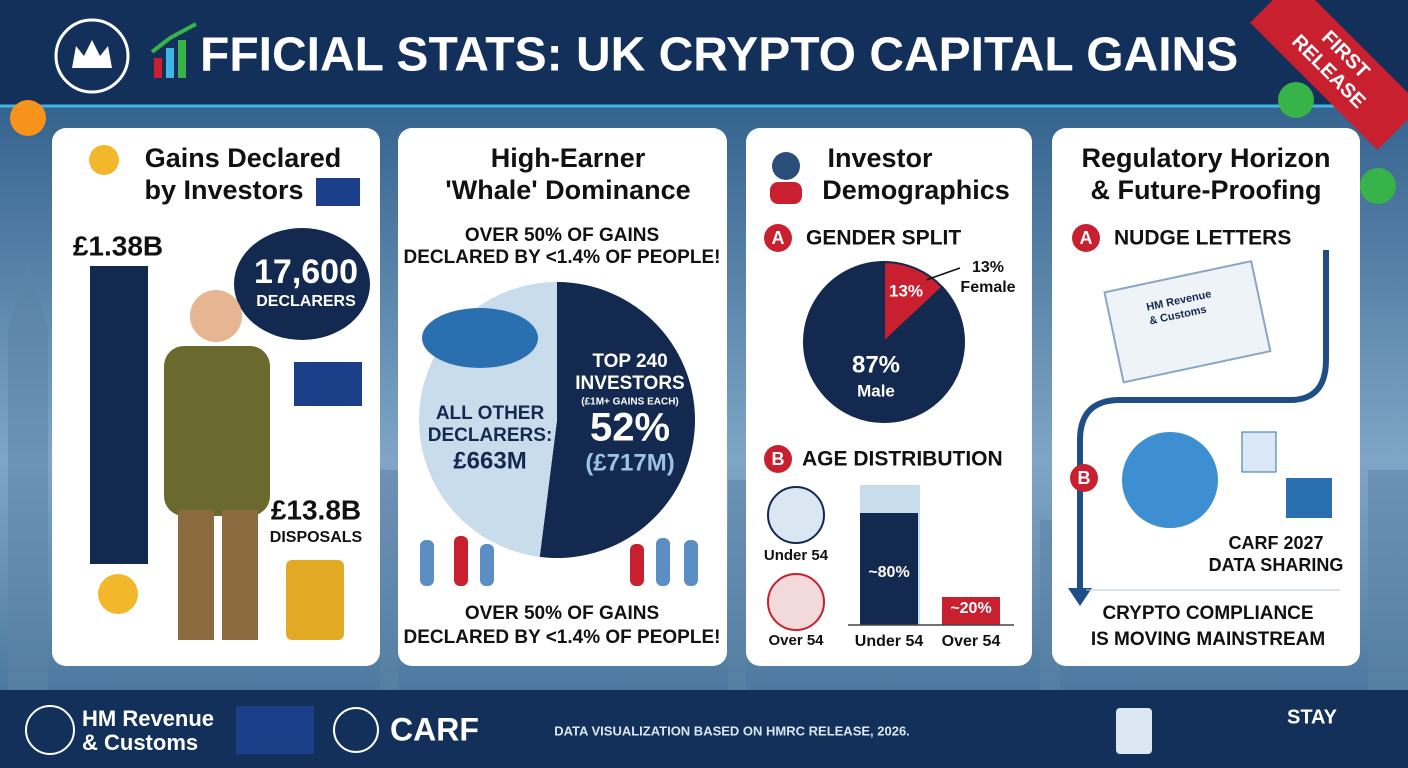 This screenshot has height=768, width=1408. Describe the element at coordinates (173, 50) in the screenshot. I see `growth-icon` at that location.